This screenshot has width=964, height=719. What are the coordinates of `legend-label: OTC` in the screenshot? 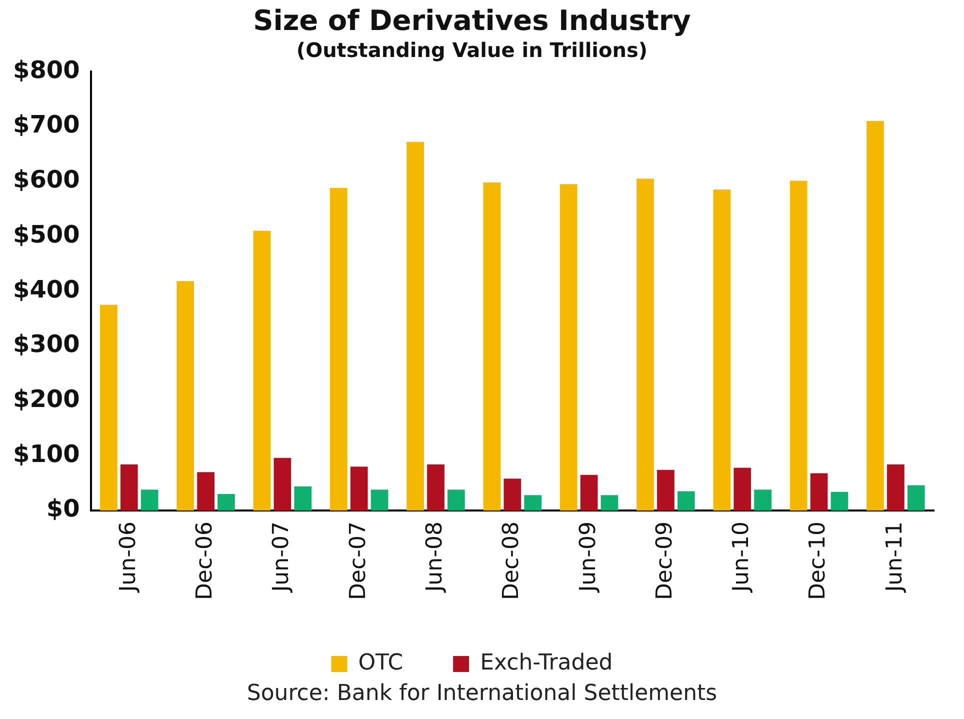 It's located at (381, 663).